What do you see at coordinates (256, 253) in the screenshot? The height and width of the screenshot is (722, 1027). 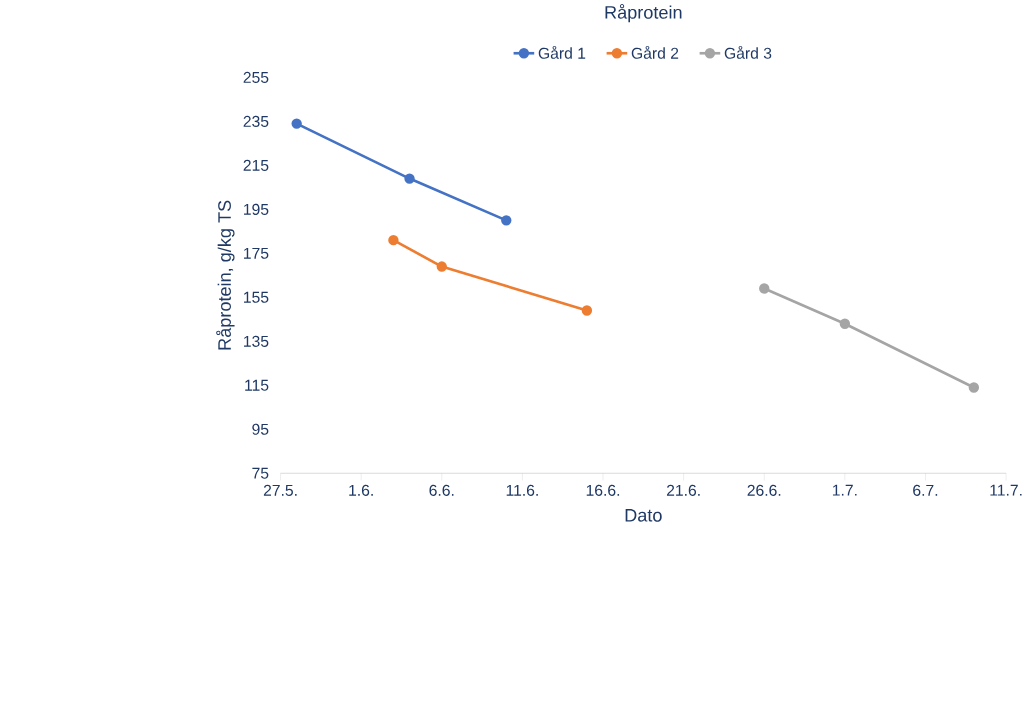 I see `y-tick-label: 175` at bounding box center [256, 253].